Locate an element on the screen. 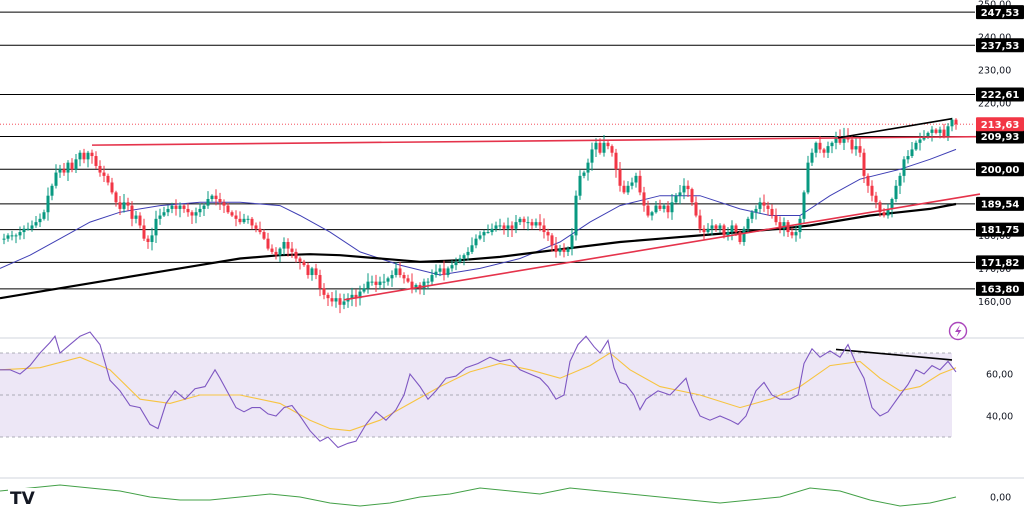 Image resolution: width=1024 pixels, height=525 pixels. current-price-label: 213,63 is located at coordinates (1000, 125).